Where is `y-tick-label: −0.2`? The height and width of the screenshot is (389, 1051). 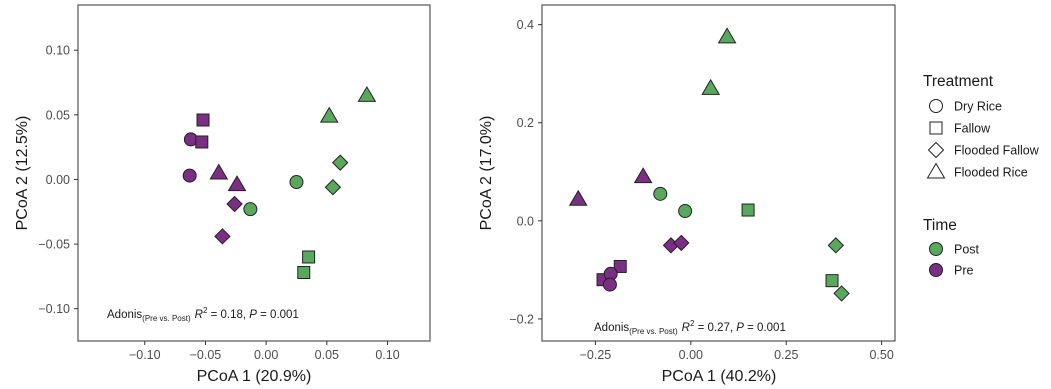 y-tick-label: −0.2 is located at coordinates (521, 319).